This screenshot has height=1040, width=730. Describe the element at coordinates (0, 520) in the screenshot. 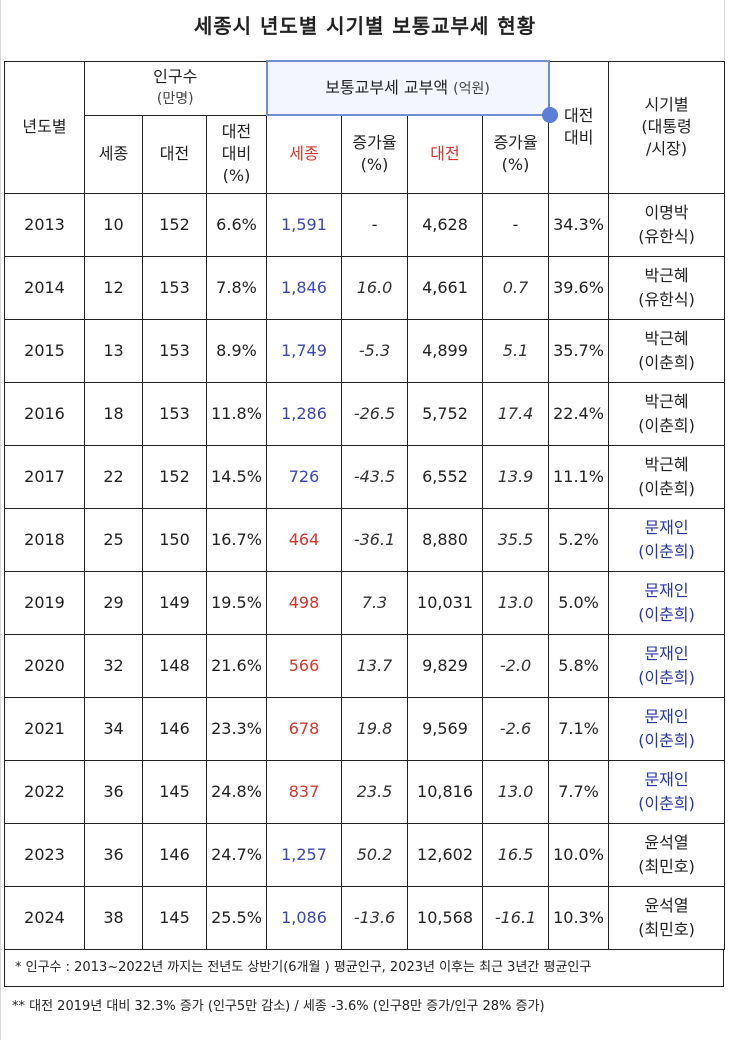

I see `grid-line` at that location.